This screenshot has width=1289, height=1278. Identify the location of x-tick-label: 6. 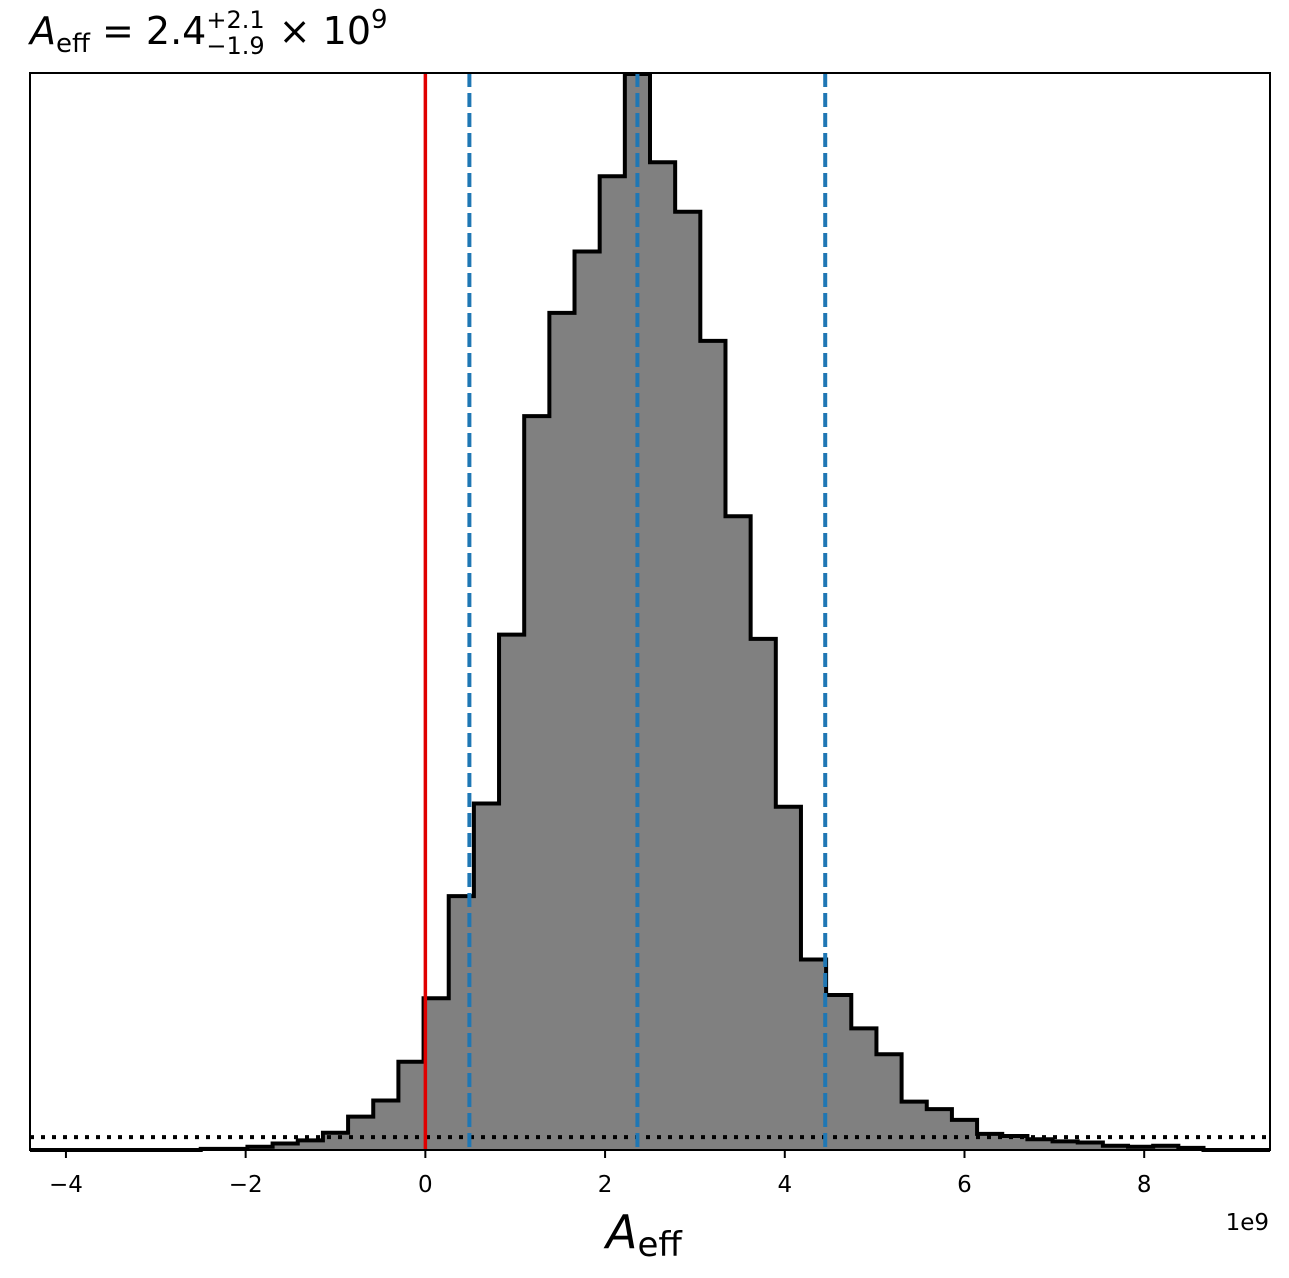
(964, 1185).